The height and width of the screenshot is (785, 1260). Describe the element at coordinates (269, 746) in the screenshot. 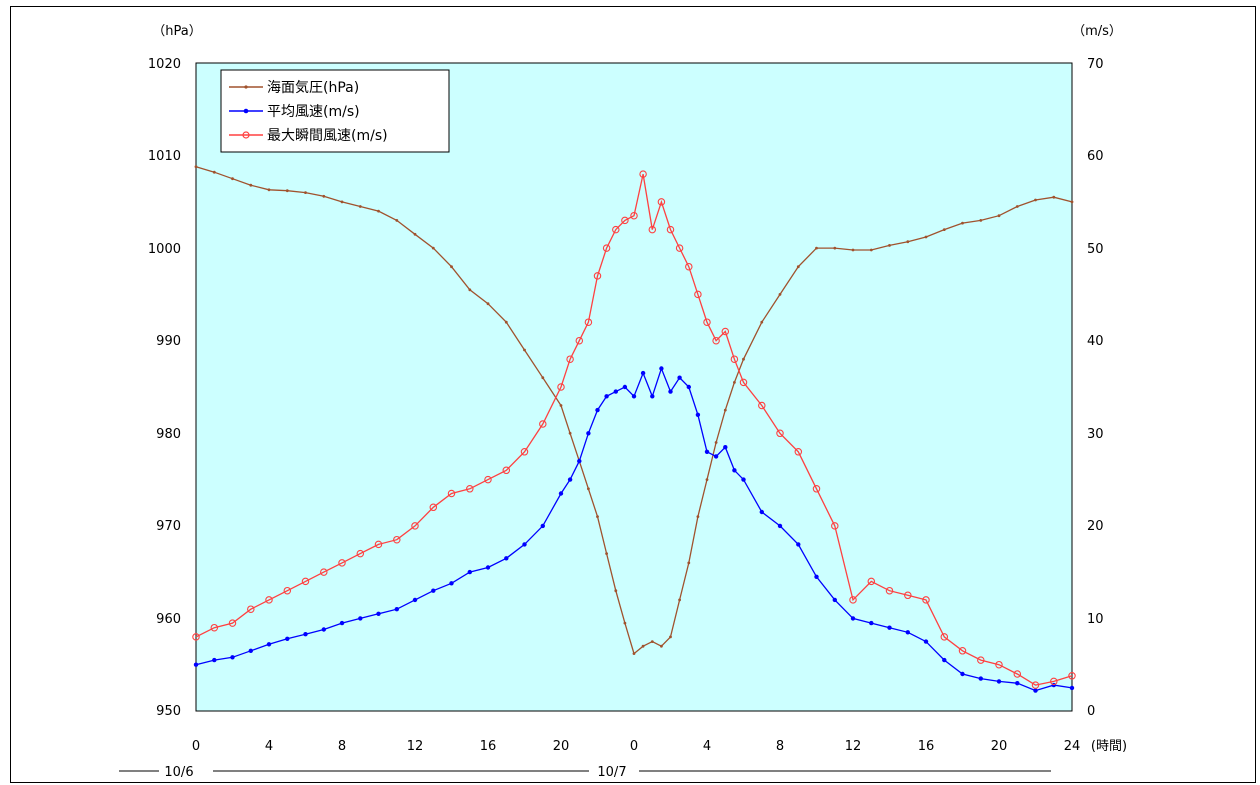

I see `x-tick: 4` at that location.